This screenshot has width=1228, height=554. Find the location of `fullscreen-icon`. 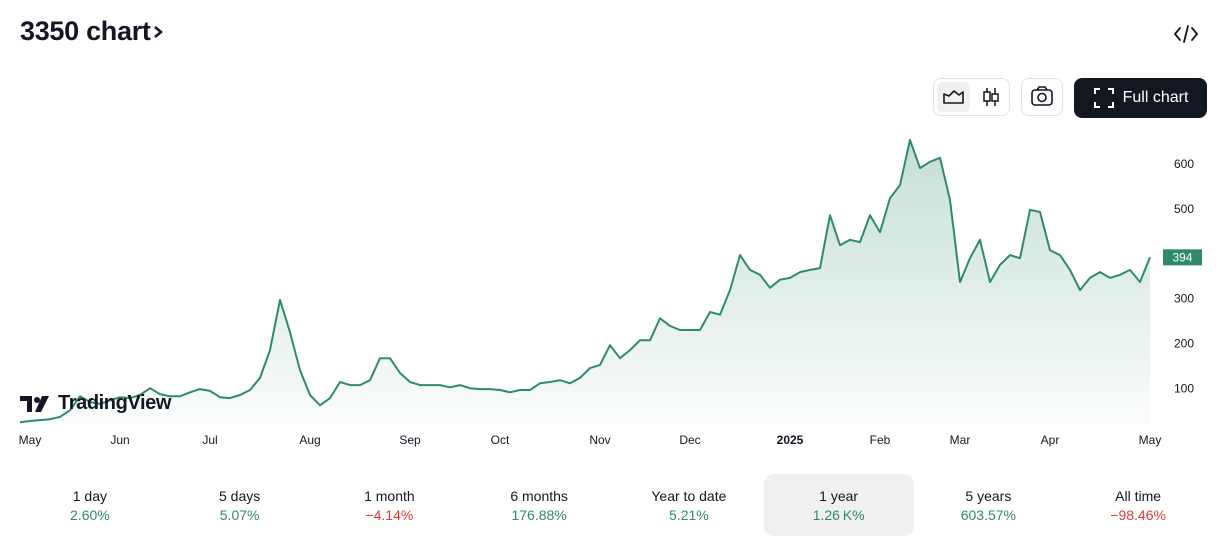

fullscreen-icon is located at coordinates (1103, 98).